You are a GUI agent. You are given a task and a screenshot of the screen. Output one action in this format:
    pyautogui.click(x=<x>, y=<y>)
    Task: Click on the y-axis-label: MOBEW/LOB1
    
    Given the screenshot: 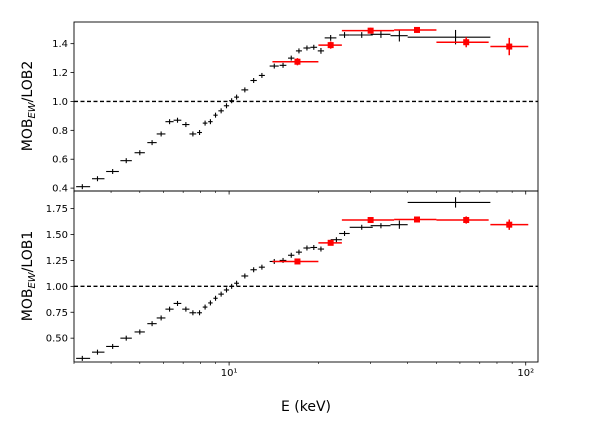 What is the action you would take?
    pyautogui.click(x=29, y=276)
    